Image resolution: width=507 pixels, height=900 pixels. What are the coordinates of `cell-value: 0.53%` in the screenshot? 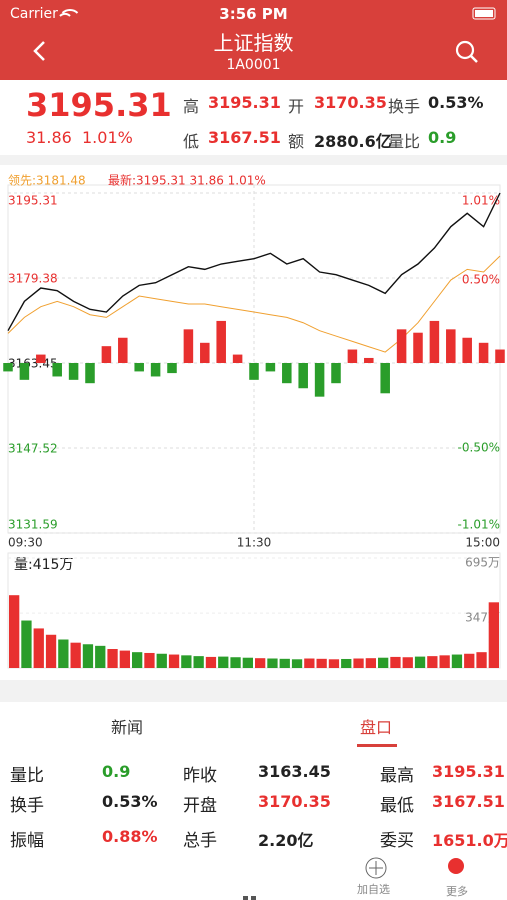 It's located at (130, 801).